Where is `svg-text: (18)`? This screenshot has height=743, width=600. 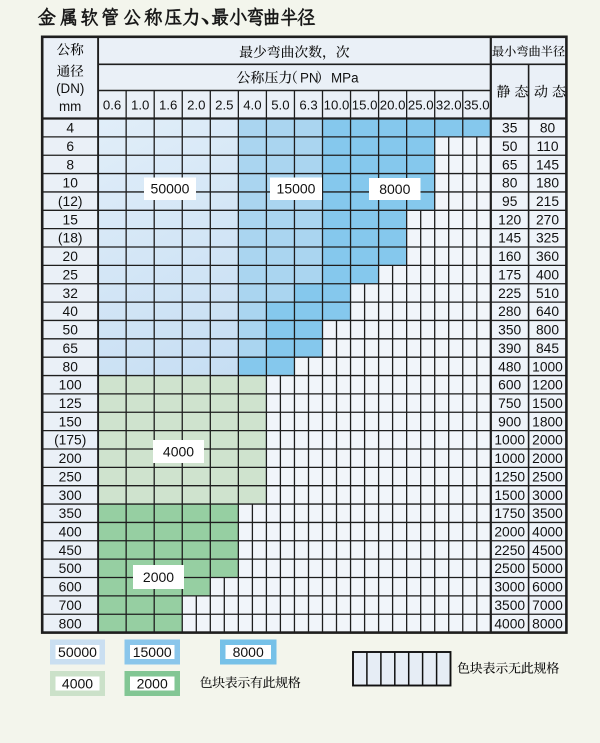
svg-text: (18) is located at coordinates (70, 238).